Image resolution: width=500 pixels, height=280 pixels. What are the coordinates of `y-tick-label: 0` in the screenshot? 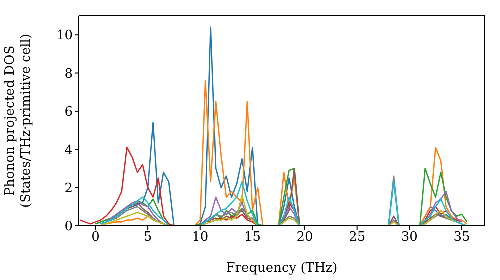 It's located at (68, 227).